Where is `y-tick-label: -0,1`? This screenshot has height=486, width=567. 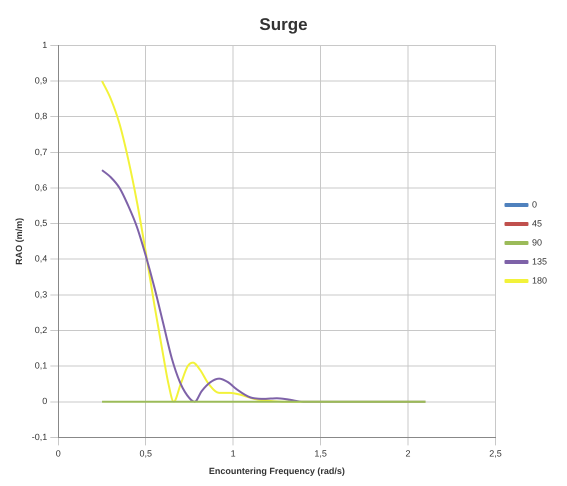 y-tick-label: -0,1 is located at coordinates (40, 437).